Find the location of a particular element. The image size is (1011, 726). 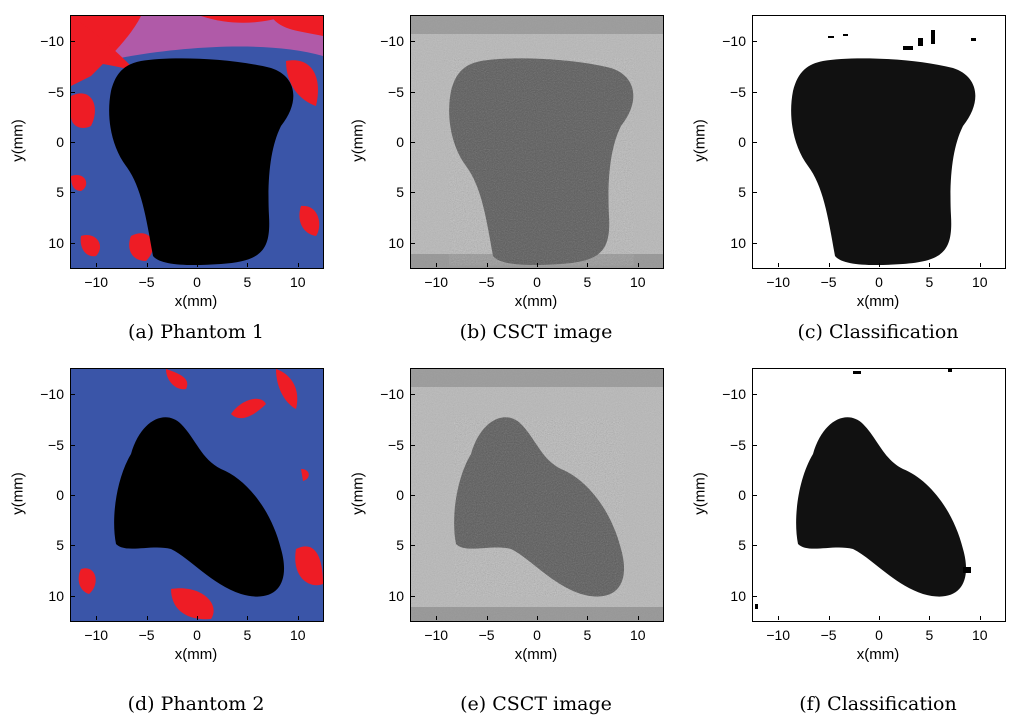

panel-image-csct1 is located at coordinates (537, 142).